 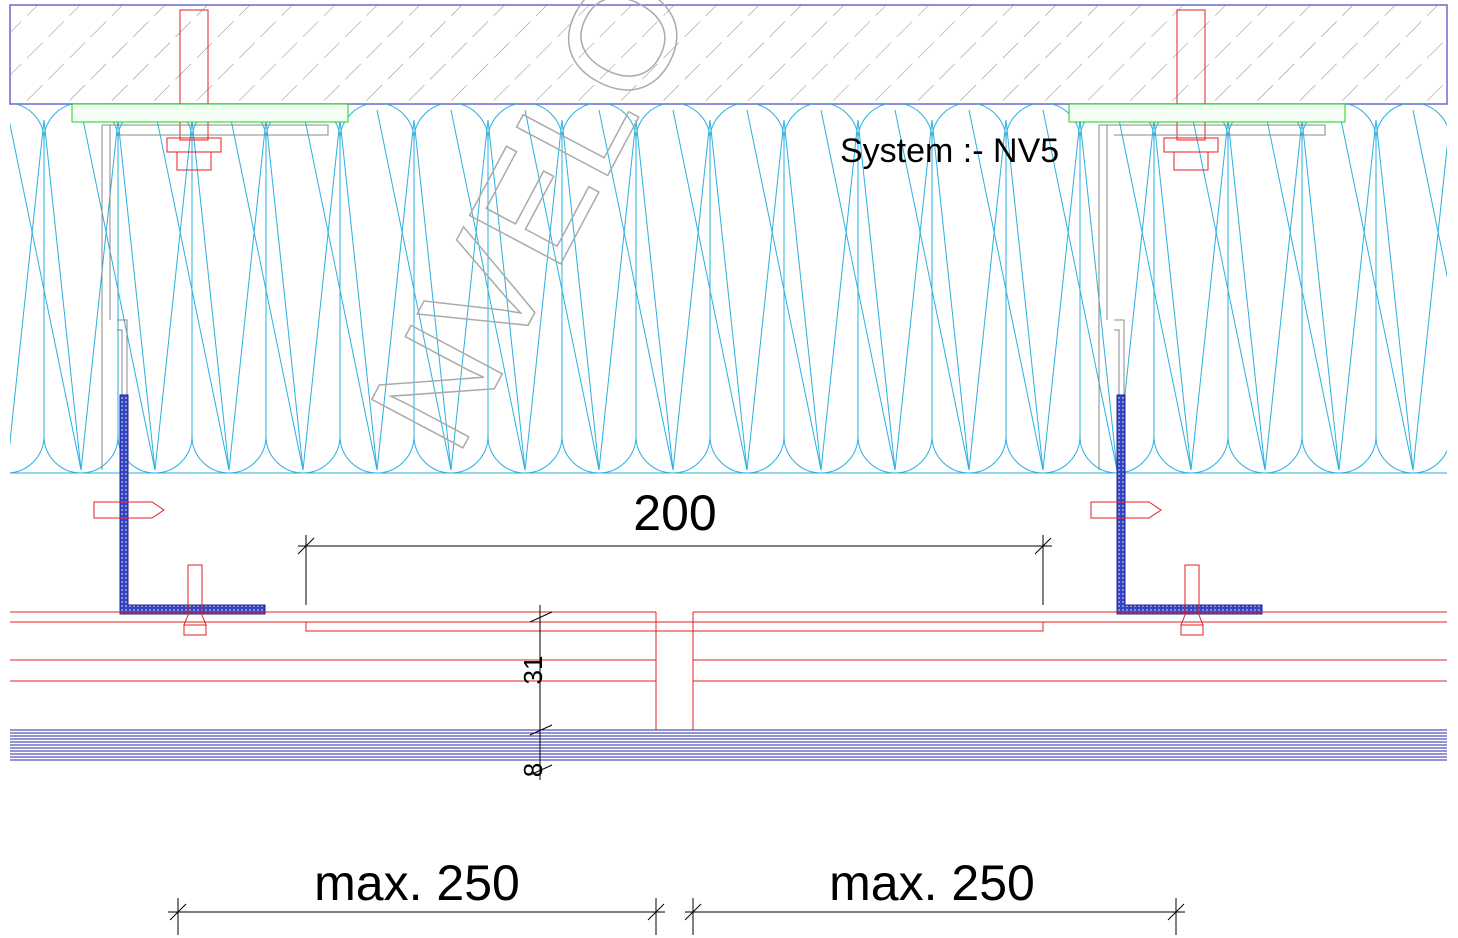 What do you see at coordinates (533, 670) in the screenshot?
I see `dimension-label: 31` at bounding box center [533, 670].